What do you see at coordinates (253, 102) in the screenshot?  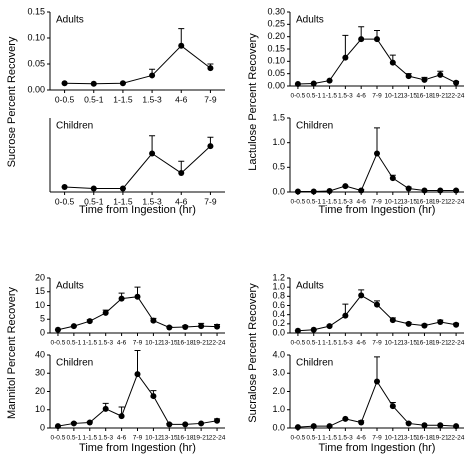 I see `y-axis-label: Lactulose Percent Recovery` at bounding box center [253, 102].